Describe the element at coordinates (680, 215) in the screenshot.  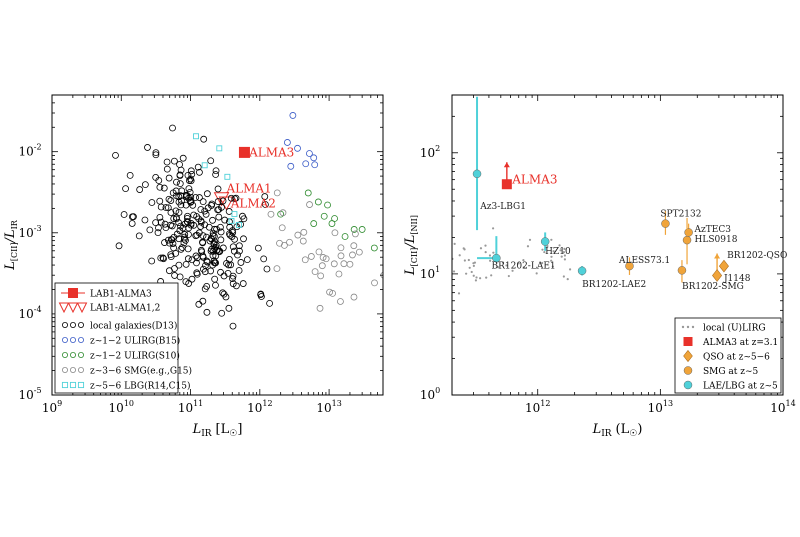
I see `annotation-label: SPT2132` at that location.